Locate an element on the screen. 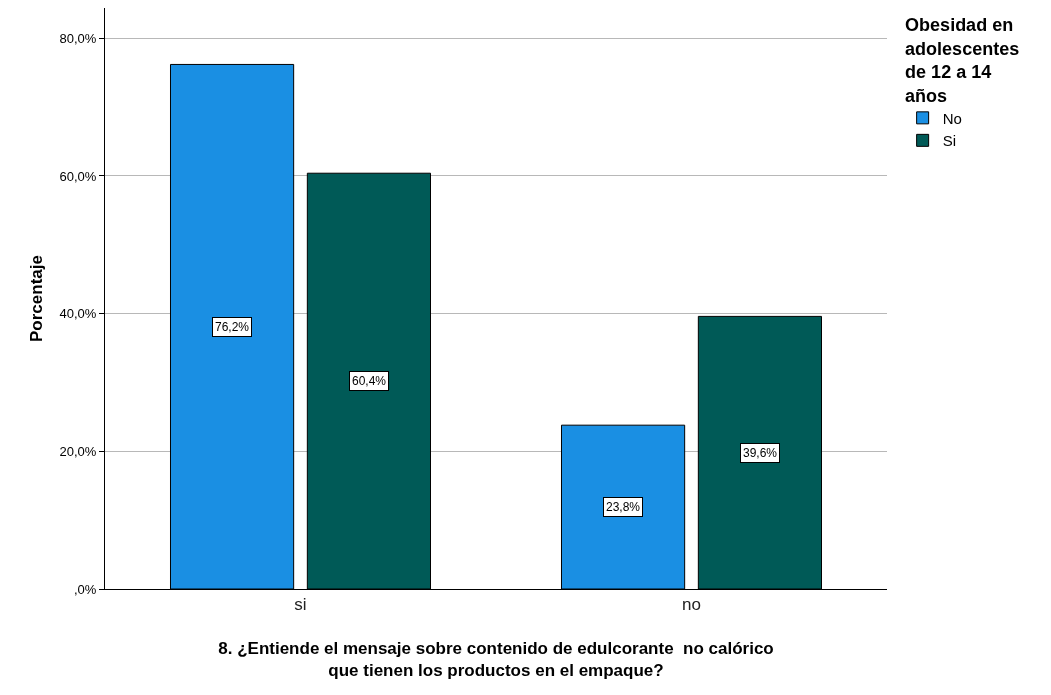 The width and height of the screenshot is (1051, 695). x-tick-label: no is located at coordinates (691, 605).